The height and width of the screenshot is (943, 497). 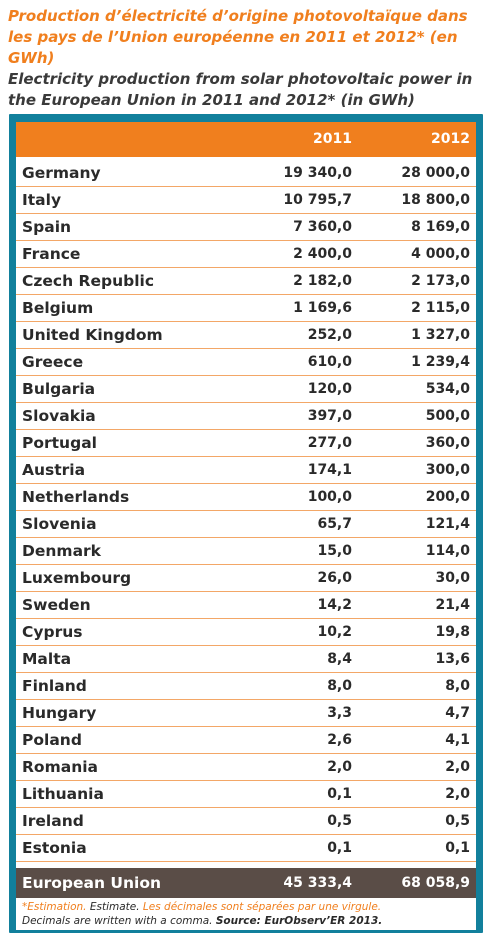 What do you see at coordinates (42, 200) in the screenshot?
I see `country-name: Italy` at bounding box center [42, 200].